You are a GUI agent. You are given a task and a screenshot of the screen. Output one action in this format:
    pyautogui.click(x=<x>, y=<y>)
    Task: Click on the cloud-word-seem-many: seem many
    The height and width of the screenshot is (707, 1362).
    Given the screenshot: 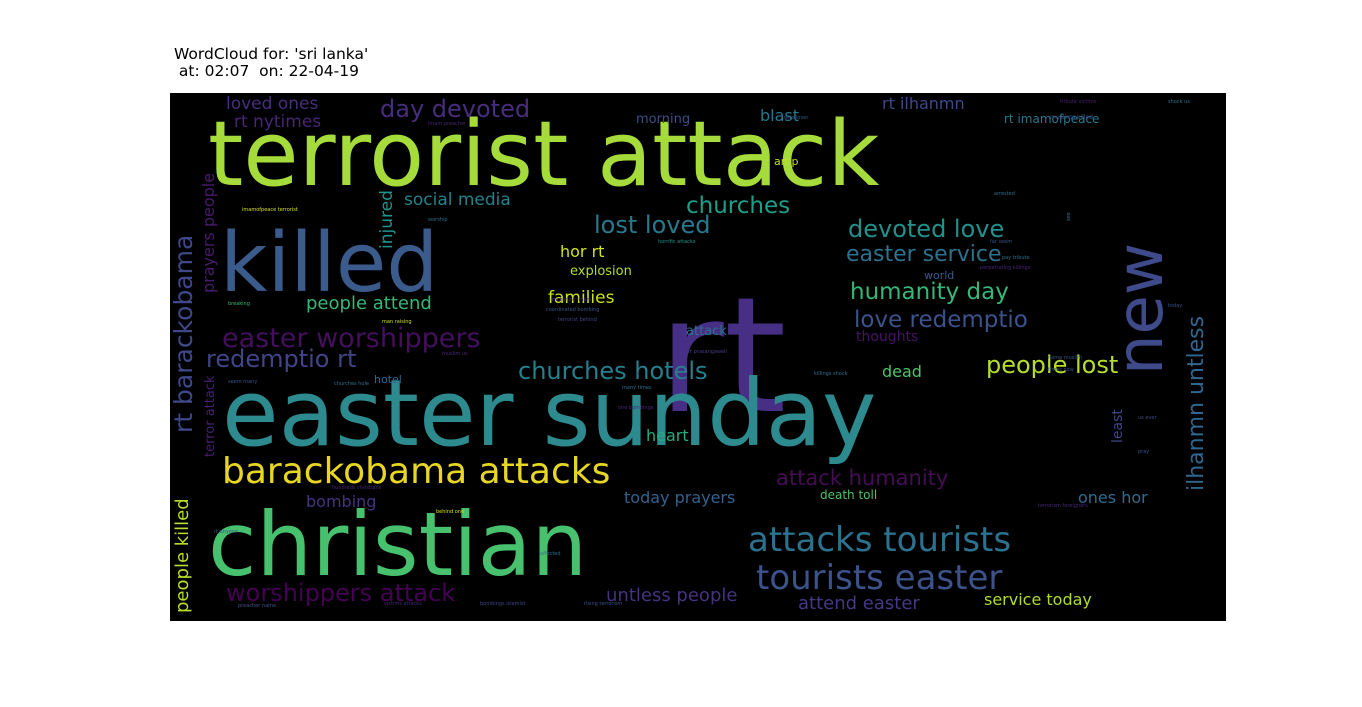 What is the action you would take?
    pyautogui.click(x=242, y=382)
    